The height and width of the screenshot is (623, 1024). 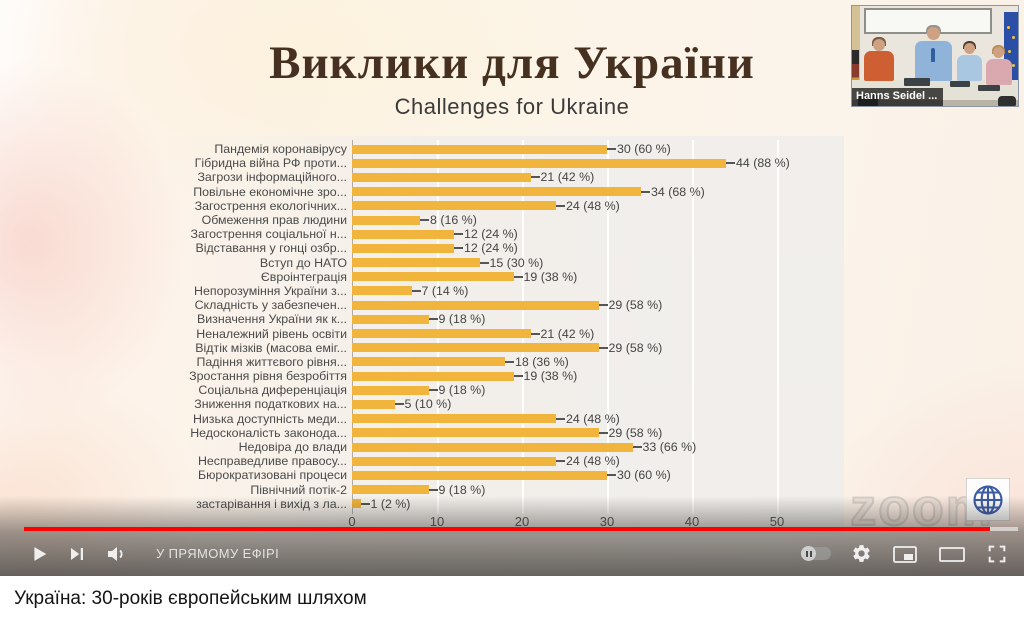 I want to click on value-label: 9 (18 %), so click(x=462, y=489).